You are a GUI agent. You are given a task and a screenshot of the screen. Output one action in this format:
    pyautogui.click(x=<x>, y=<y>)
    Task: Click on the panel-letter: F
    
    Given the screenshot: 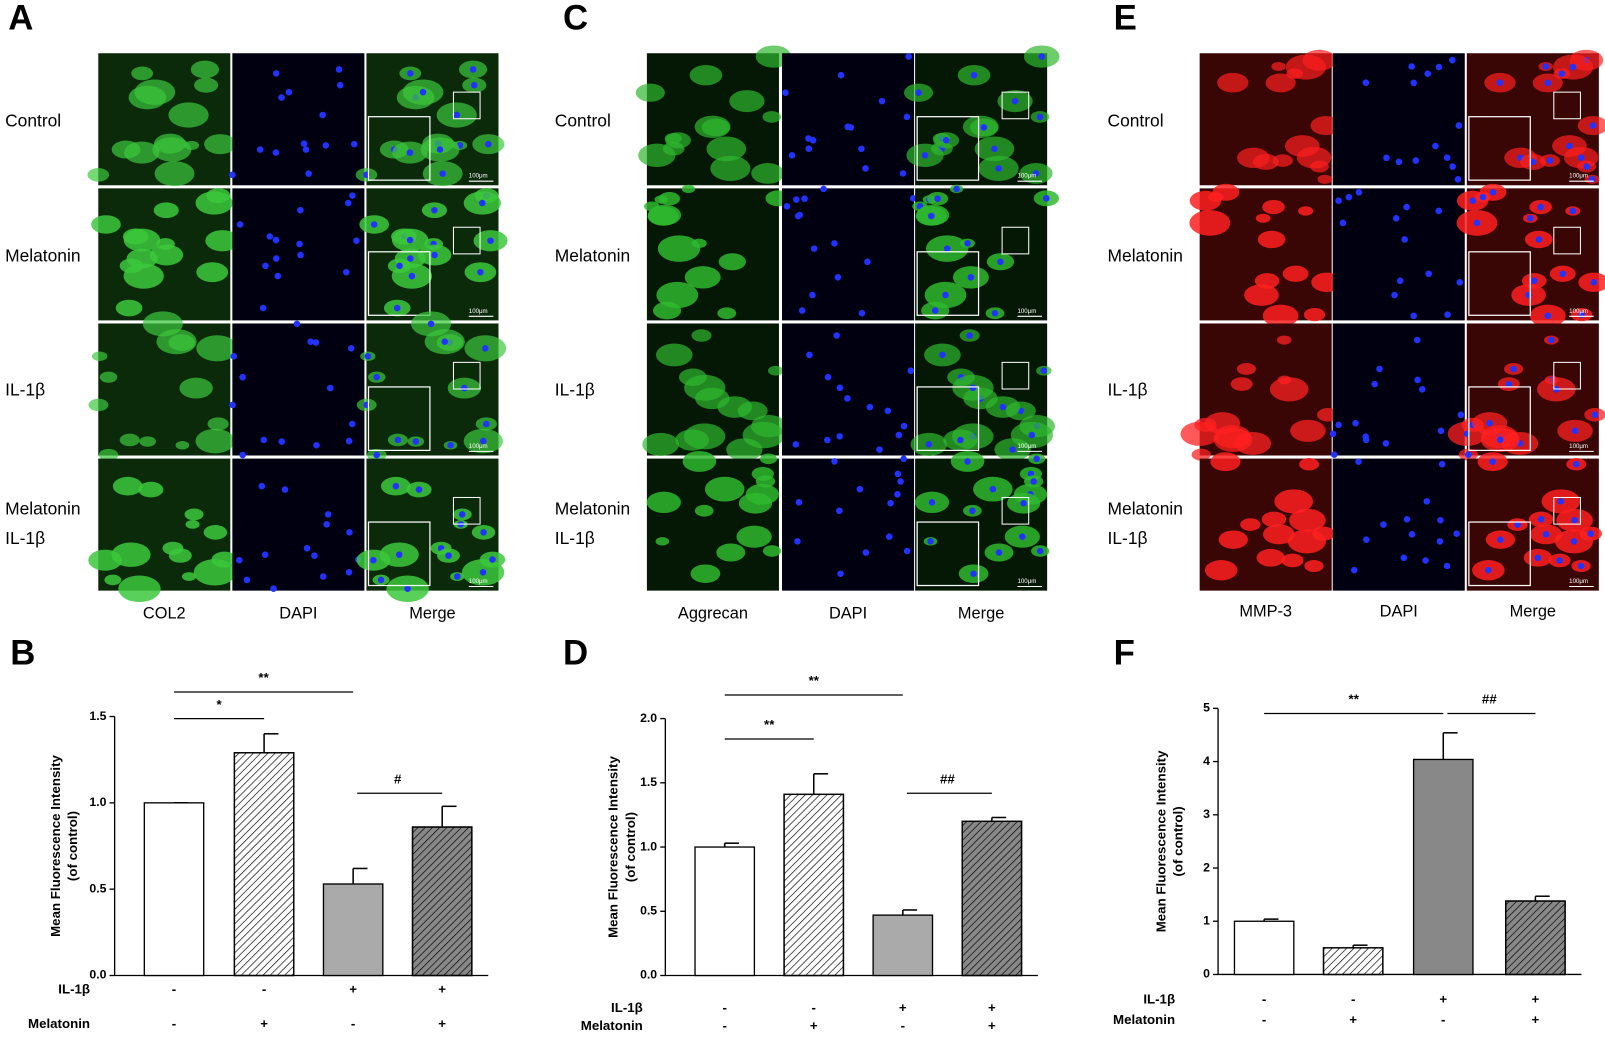 What is the action you would take?
    pyautogui.click(x=1124, y=652)
    